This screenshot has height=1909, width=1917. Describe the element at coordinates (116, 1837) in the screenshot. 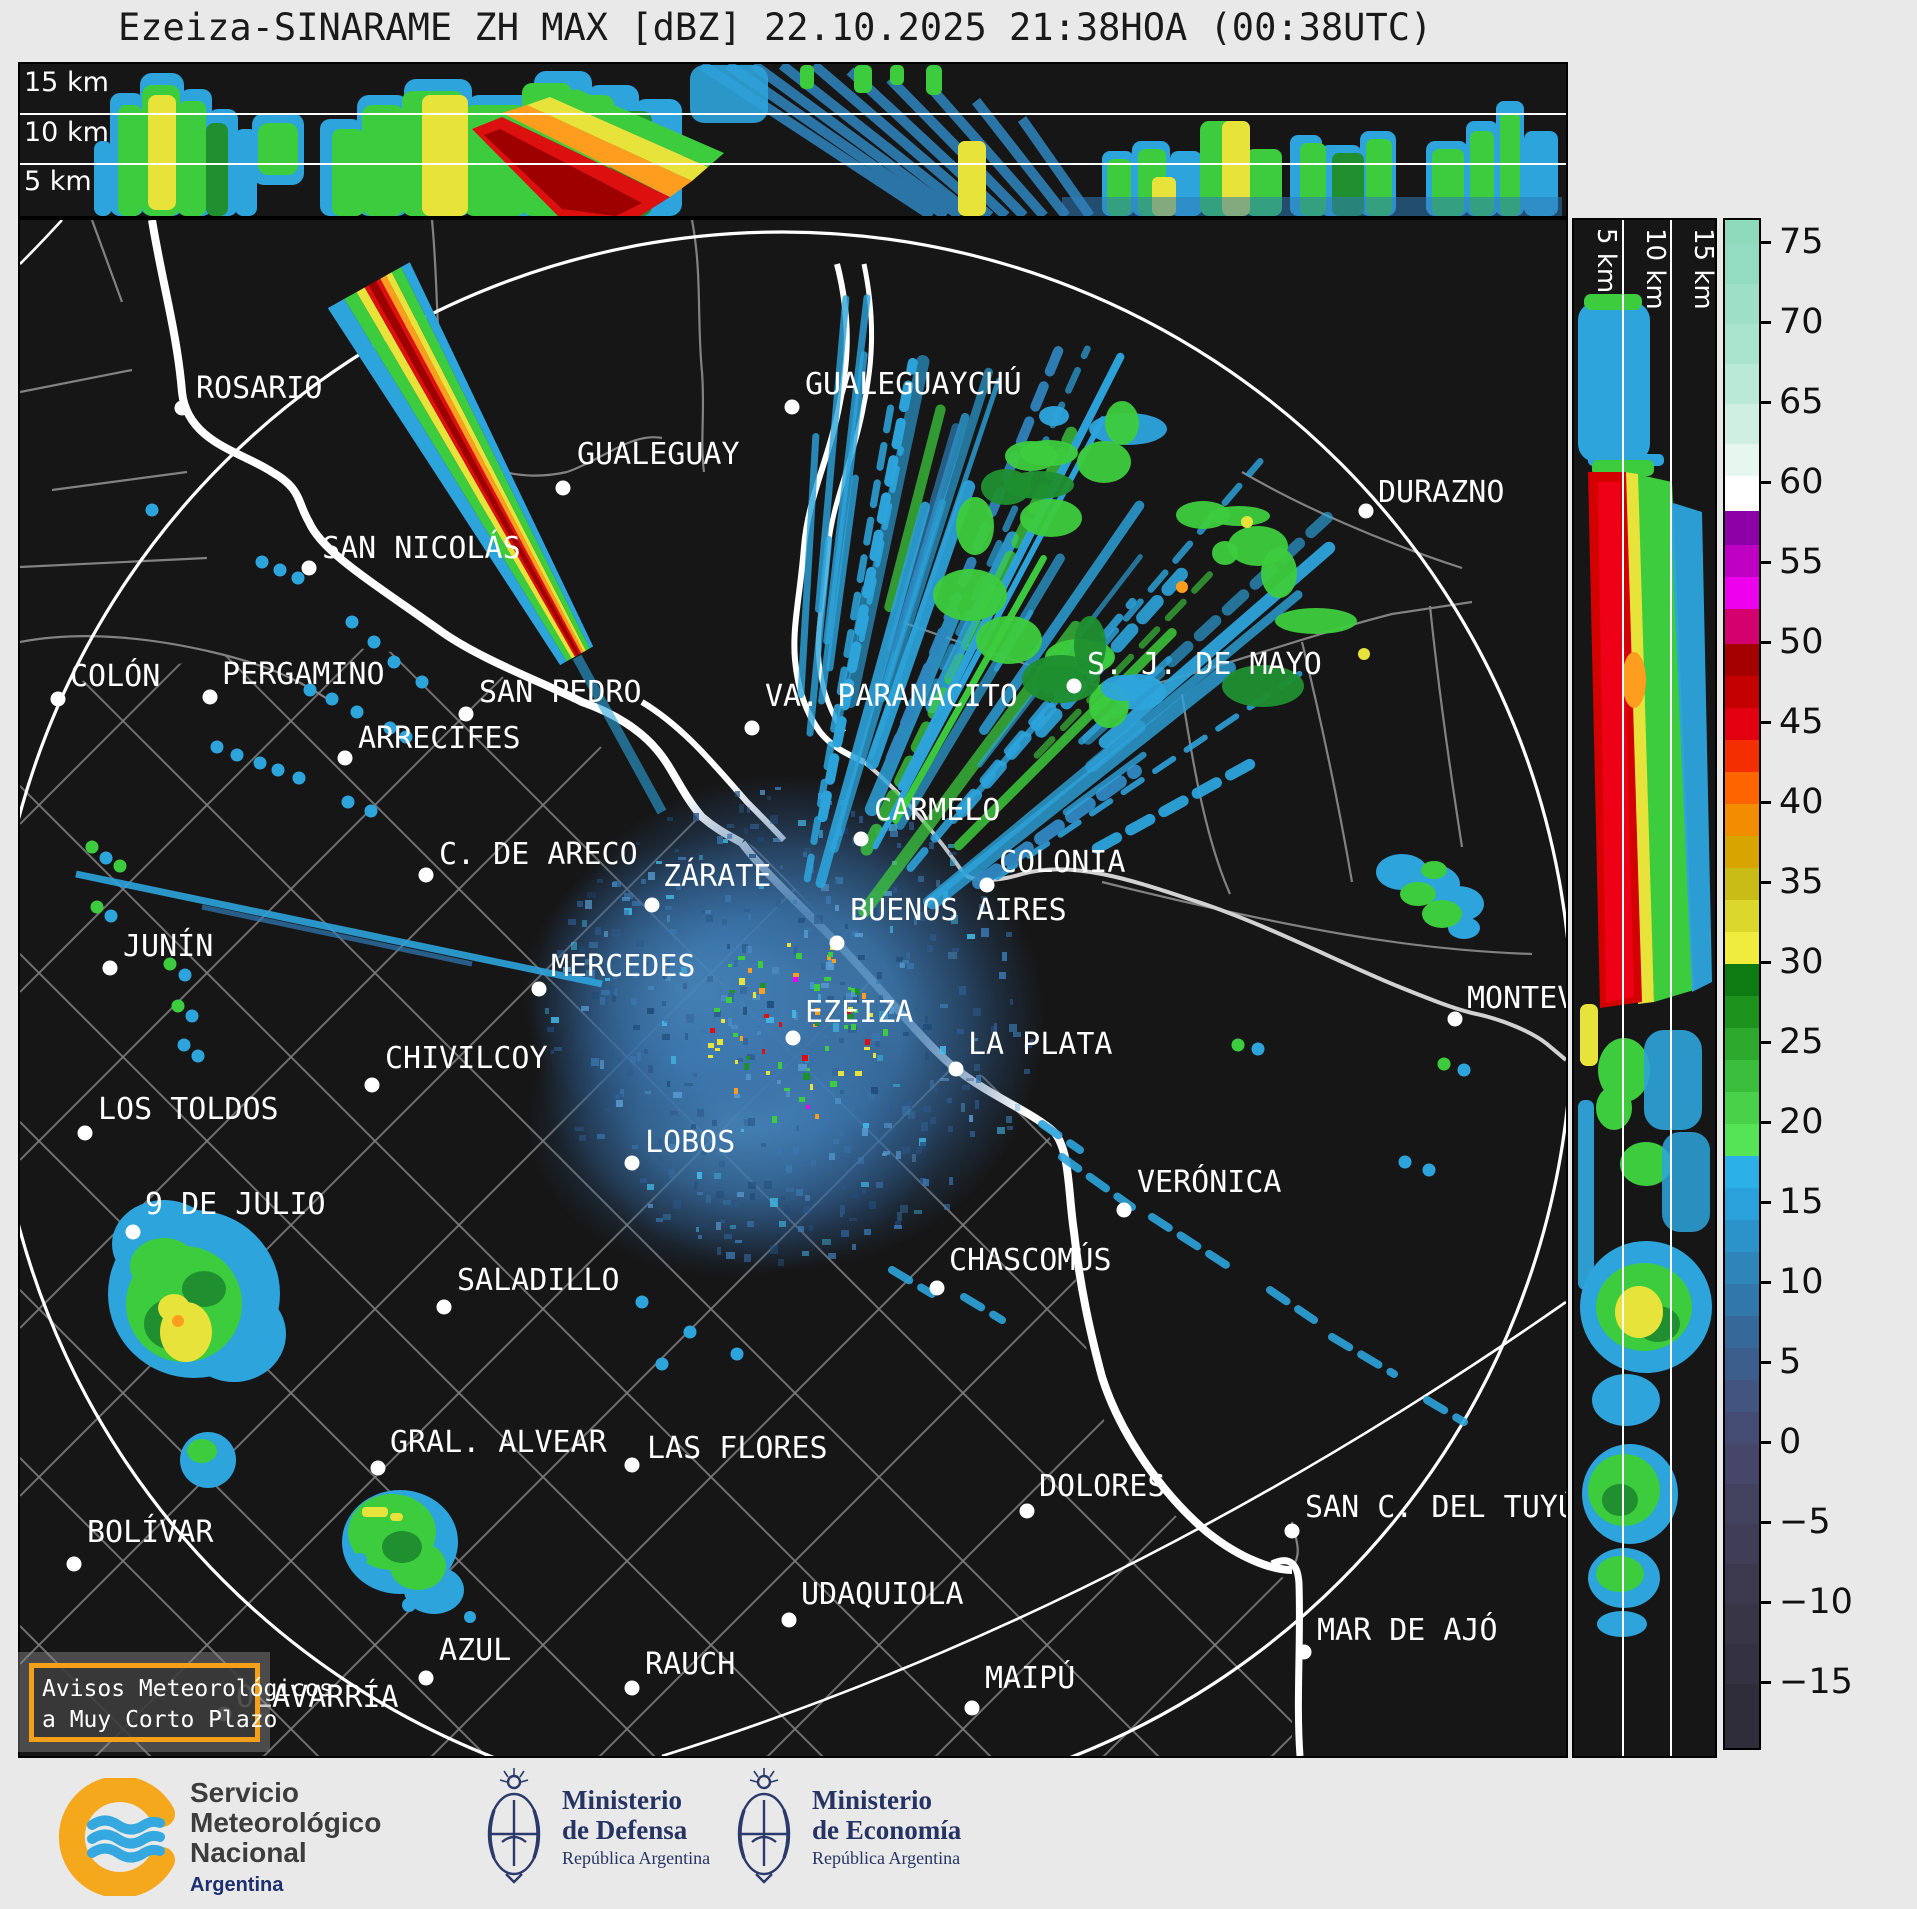

I see `smn-logo-icon` at that location.